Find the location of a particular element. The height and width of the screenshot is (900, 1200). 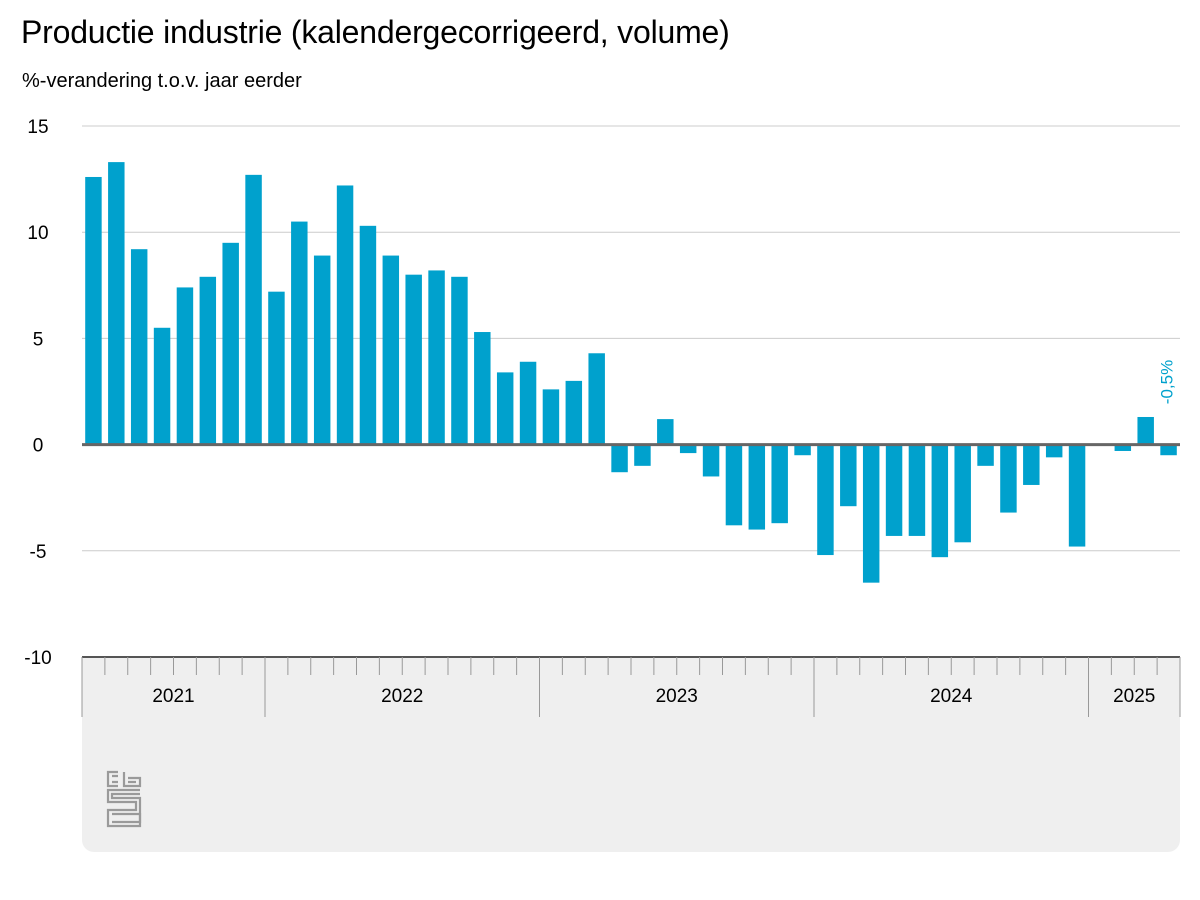

y-axis-tick-labels: 15 10 5 0 -5 -10 is located at coordinates (37, 393).